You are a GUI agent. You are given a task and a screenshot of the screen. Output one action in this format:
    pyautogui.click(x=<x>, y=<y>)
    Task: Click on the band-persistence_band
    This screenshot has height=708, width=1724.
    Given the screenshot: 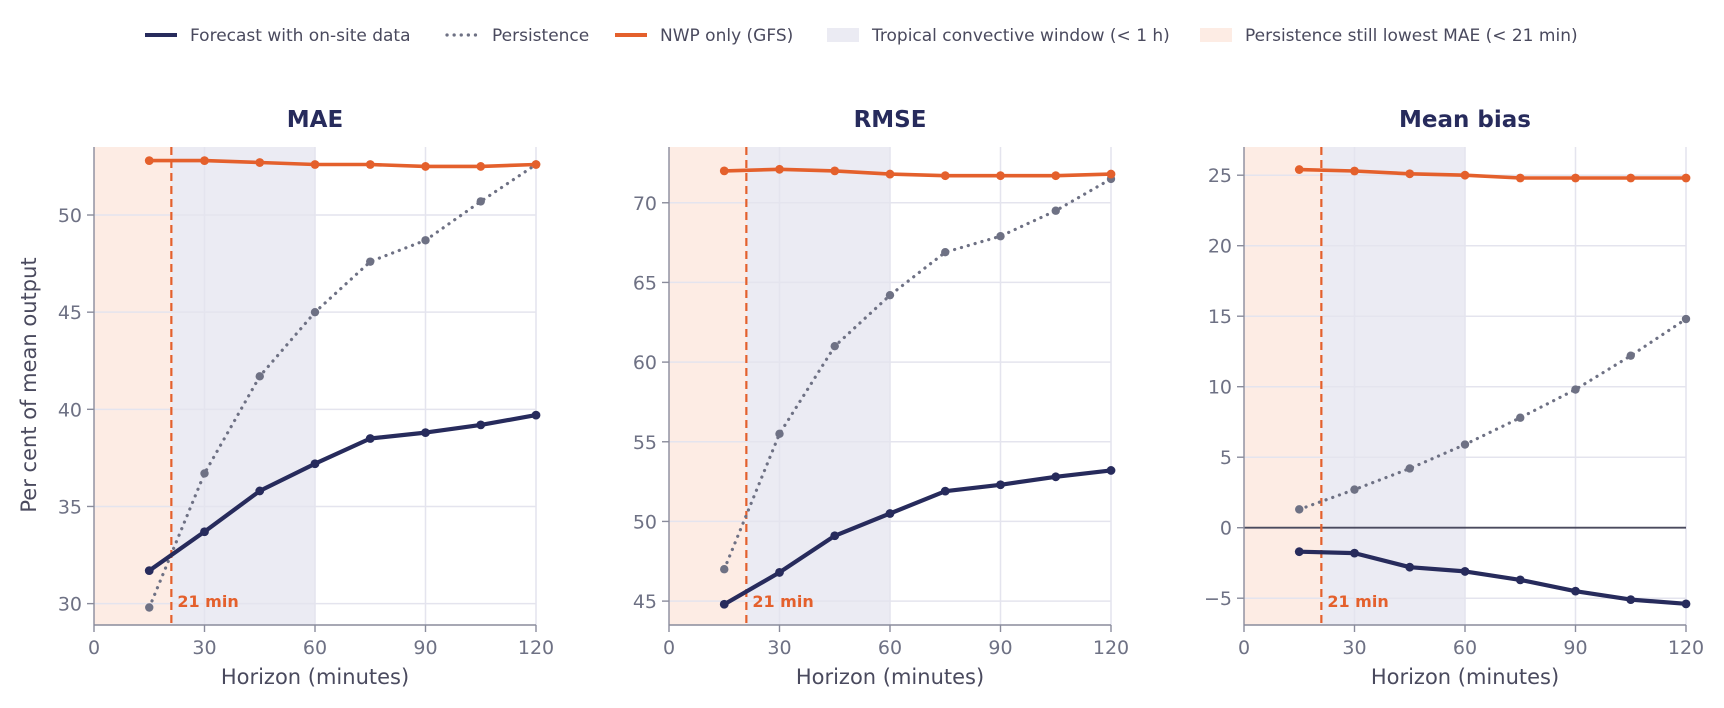 What is the action you would take?
    pyautogui.click(x=133, y=386)
    